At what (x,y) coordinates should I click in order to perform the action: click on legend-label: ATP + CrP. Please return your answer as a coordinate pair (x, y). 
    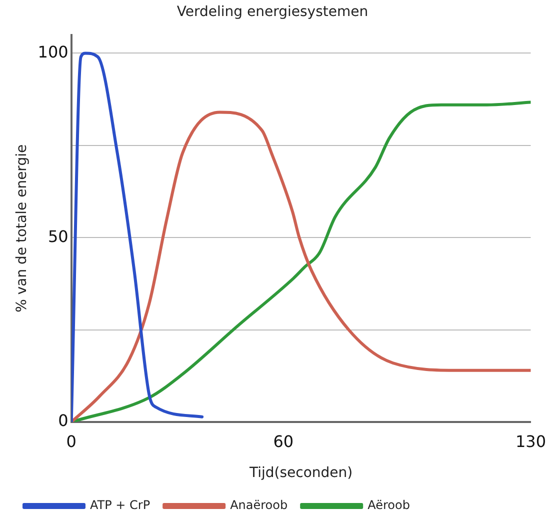
    Looking at the image, I should click on (120, 505).